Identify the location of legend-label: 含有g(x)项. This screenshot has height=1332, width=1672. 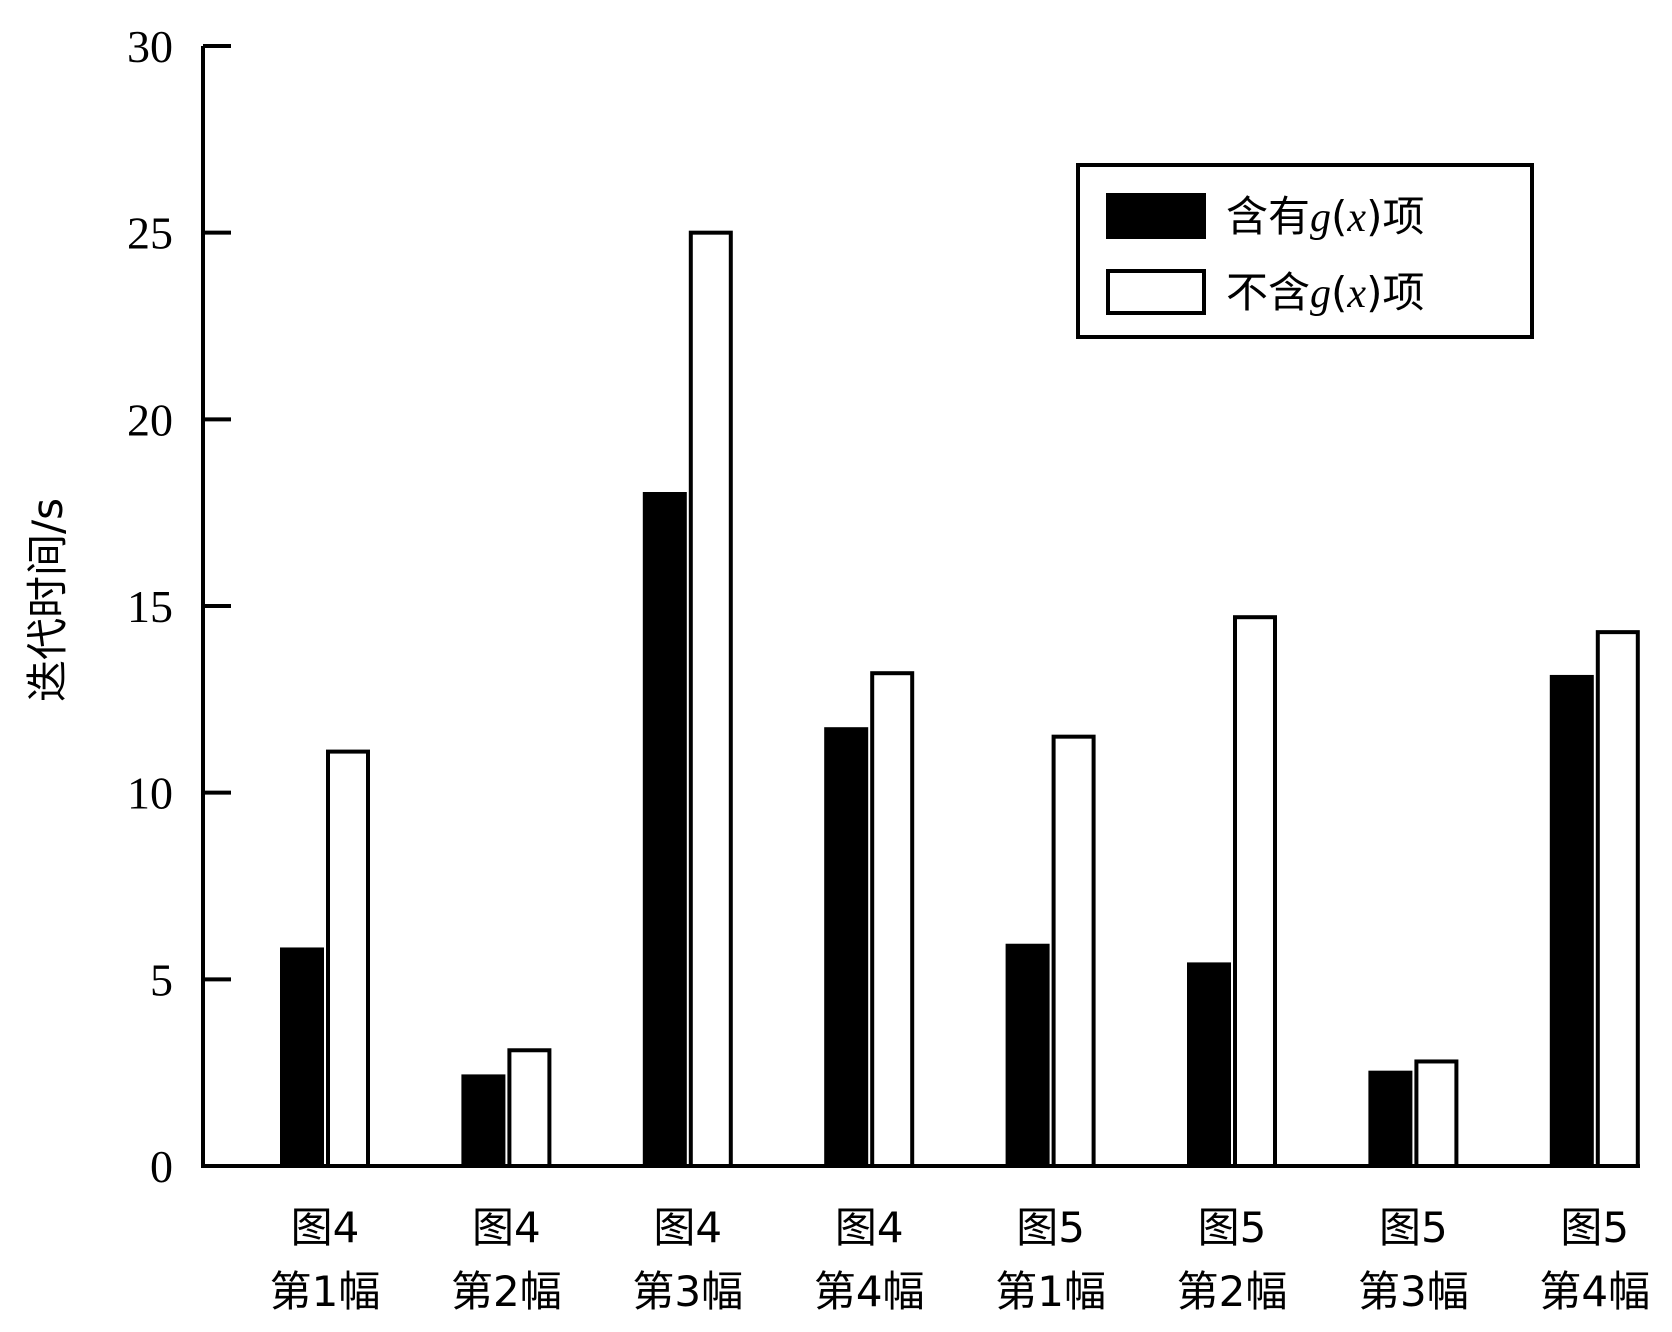
(1325, 216).